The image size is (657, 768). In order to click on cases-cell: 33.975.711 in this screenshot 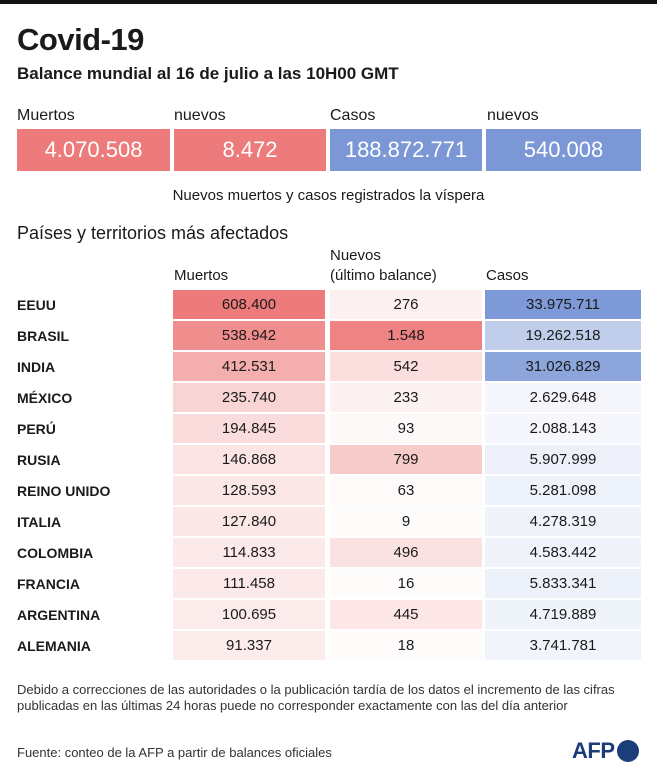, I will do `click(563, 304)`.